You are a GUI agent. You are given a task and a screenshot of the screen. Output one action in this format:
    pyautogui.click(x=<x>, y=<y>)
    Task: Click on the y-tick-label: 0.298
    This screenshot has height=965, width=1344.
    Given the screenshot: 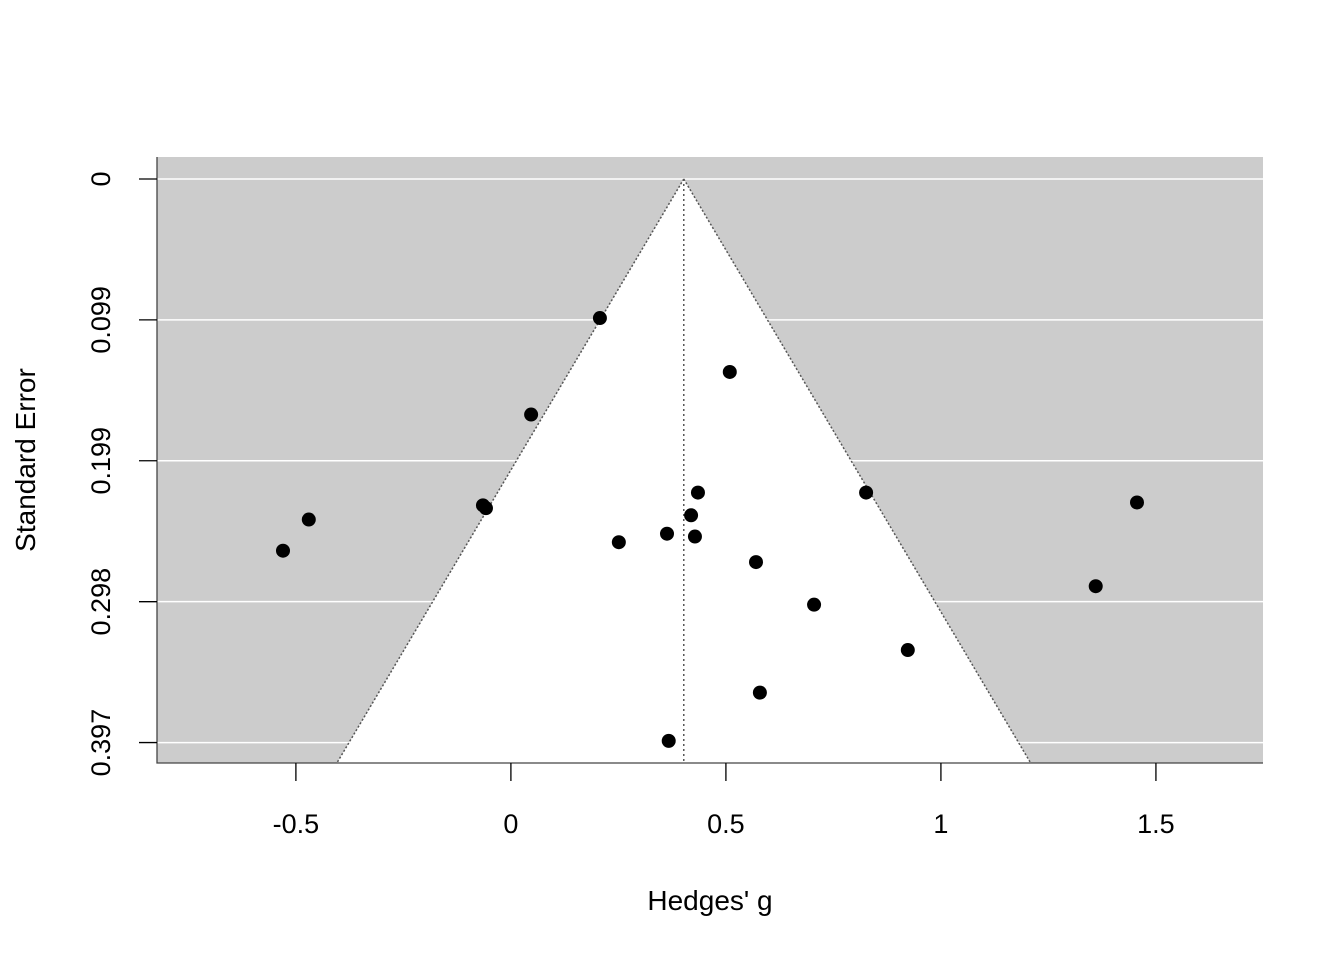 What is the action you would take?
    pyautogui.click(x=101, y=602)
    